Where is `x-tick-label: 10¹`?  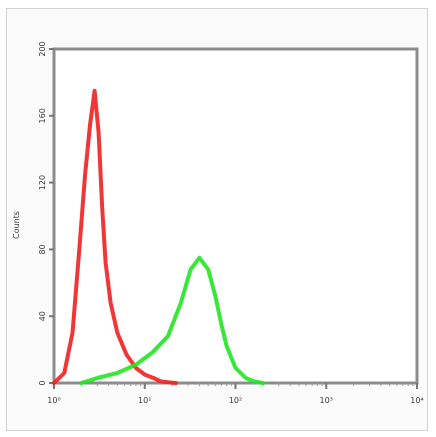 x-tick-label: 10¹ is located at coordinates (144, 400).